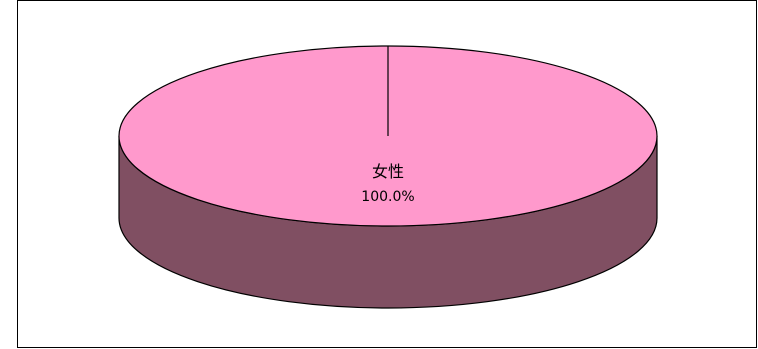 The width and height of the screenshot is (758, 349). Describe the element at coordinates (388, 171) in the screenshot. I see `slice-label-name: 女性` at that location.